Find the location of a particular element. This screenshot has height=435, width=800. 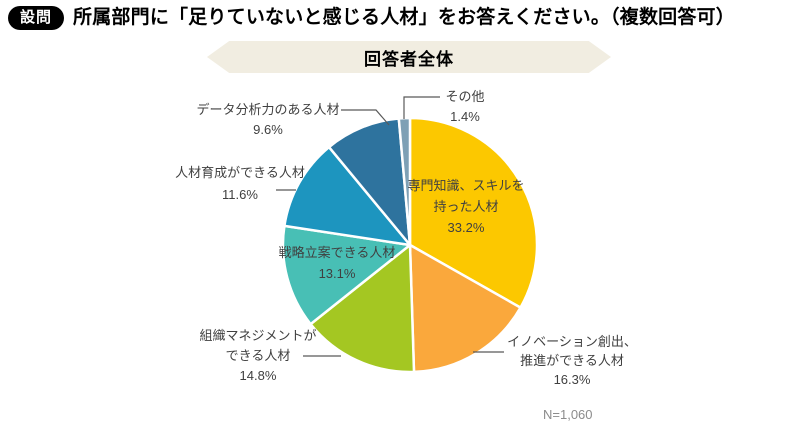

header: 設問 所属部門に「足りていないと感じる人材」をお答えください。（複数回答可） is located at coordinates (402, 18).